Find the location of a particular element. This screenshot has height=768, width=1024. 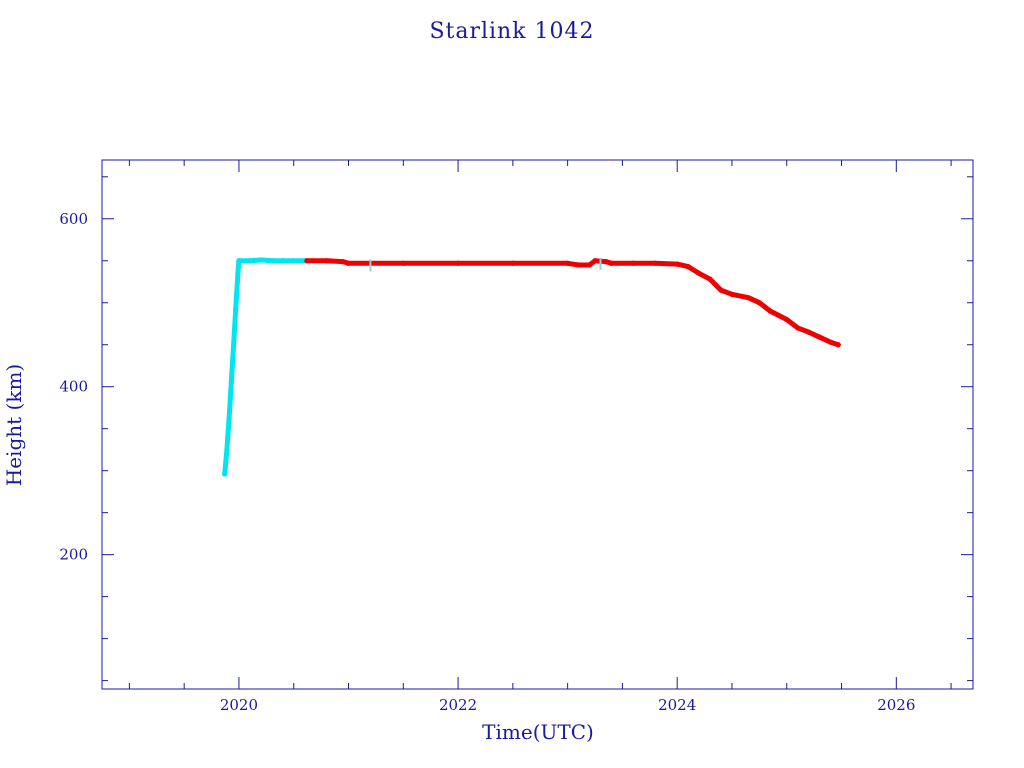

y-tick-label: 600 is located at coordinates (73, 219).